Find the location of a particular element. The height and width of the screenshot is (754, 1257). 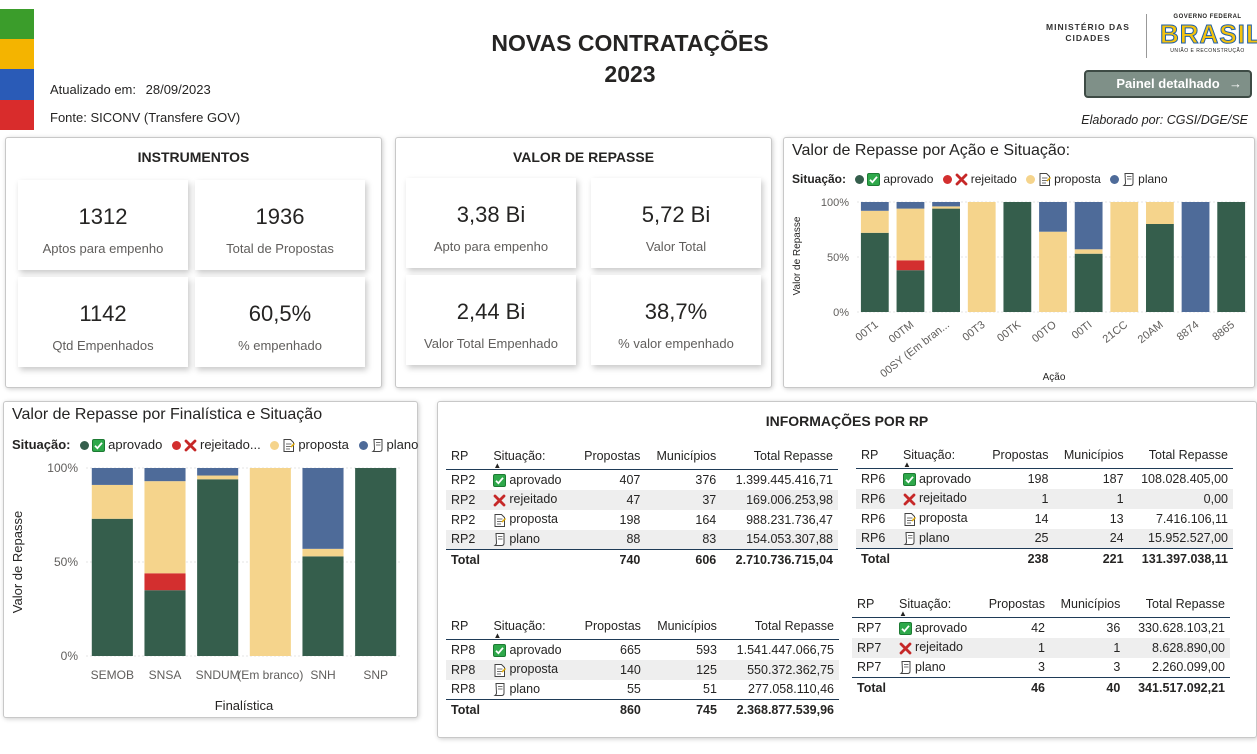

total-repasse-cell: 277.058.110,46 is located at coordinates (791, 689).